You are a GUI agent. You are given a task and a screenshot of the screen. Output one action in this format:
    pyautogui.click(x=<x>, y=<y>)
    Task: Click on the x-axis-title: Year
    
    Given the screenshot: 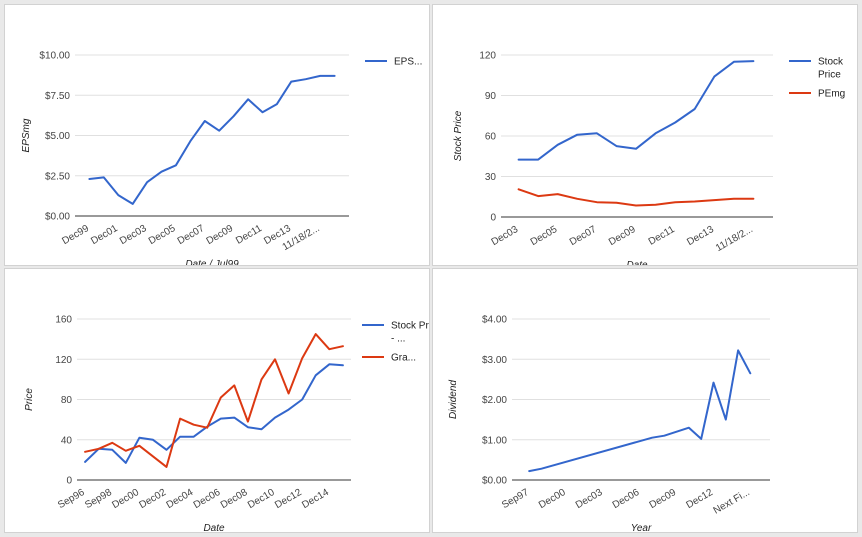 What is the action you would take?
    pyautogui.click(x=641, y=527)
    